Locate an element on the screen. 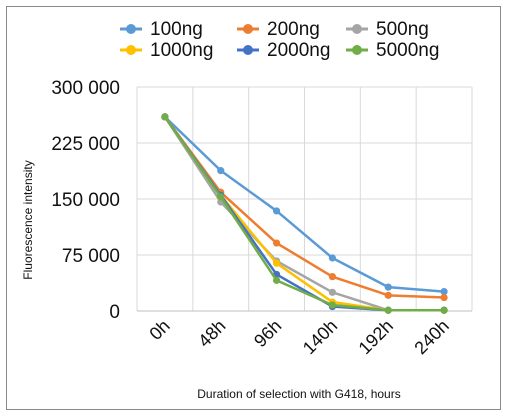  y-tick-label: 300 000 is located at coordinates (85, 88).